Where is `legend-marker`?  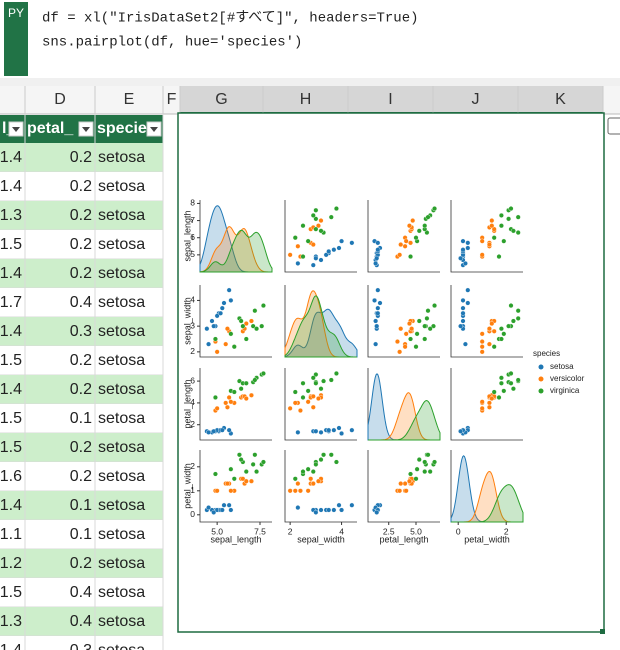
legend-marker is located at coordinates (541, 379).